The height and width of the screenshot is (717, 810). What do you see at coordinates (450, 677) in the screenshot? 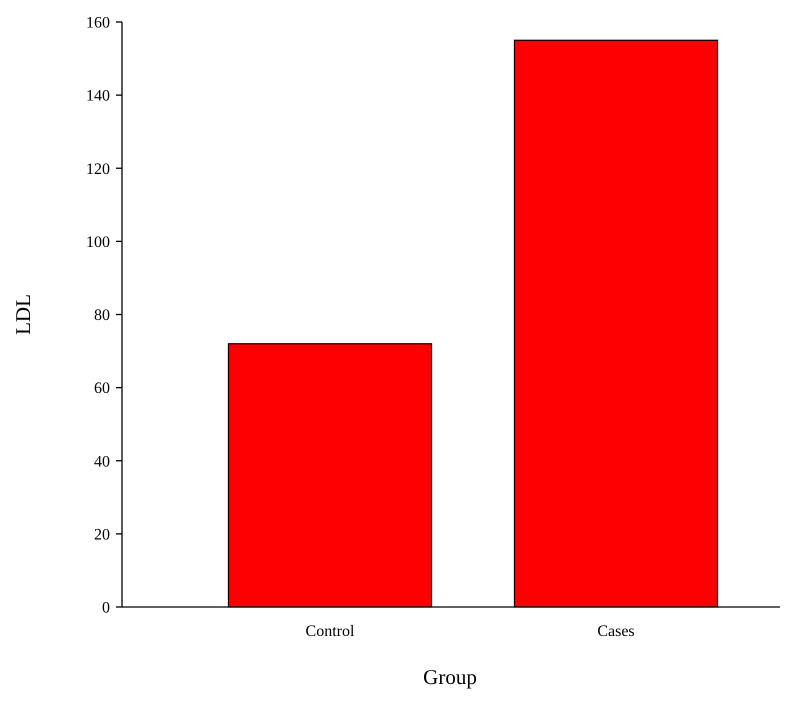
I see `x-axis-title: Group` at bounding box center [450, 677].